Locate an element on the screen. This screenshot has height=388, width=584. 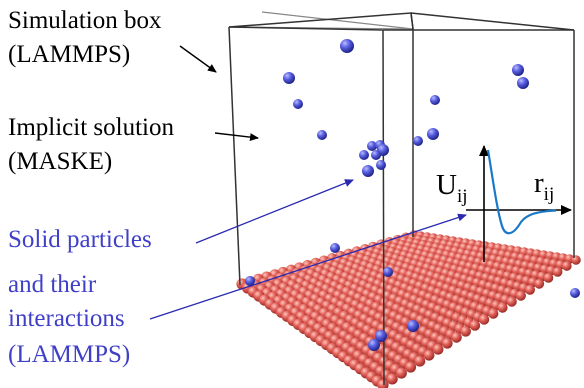
potential-curve is located at coordinates (521, 192).